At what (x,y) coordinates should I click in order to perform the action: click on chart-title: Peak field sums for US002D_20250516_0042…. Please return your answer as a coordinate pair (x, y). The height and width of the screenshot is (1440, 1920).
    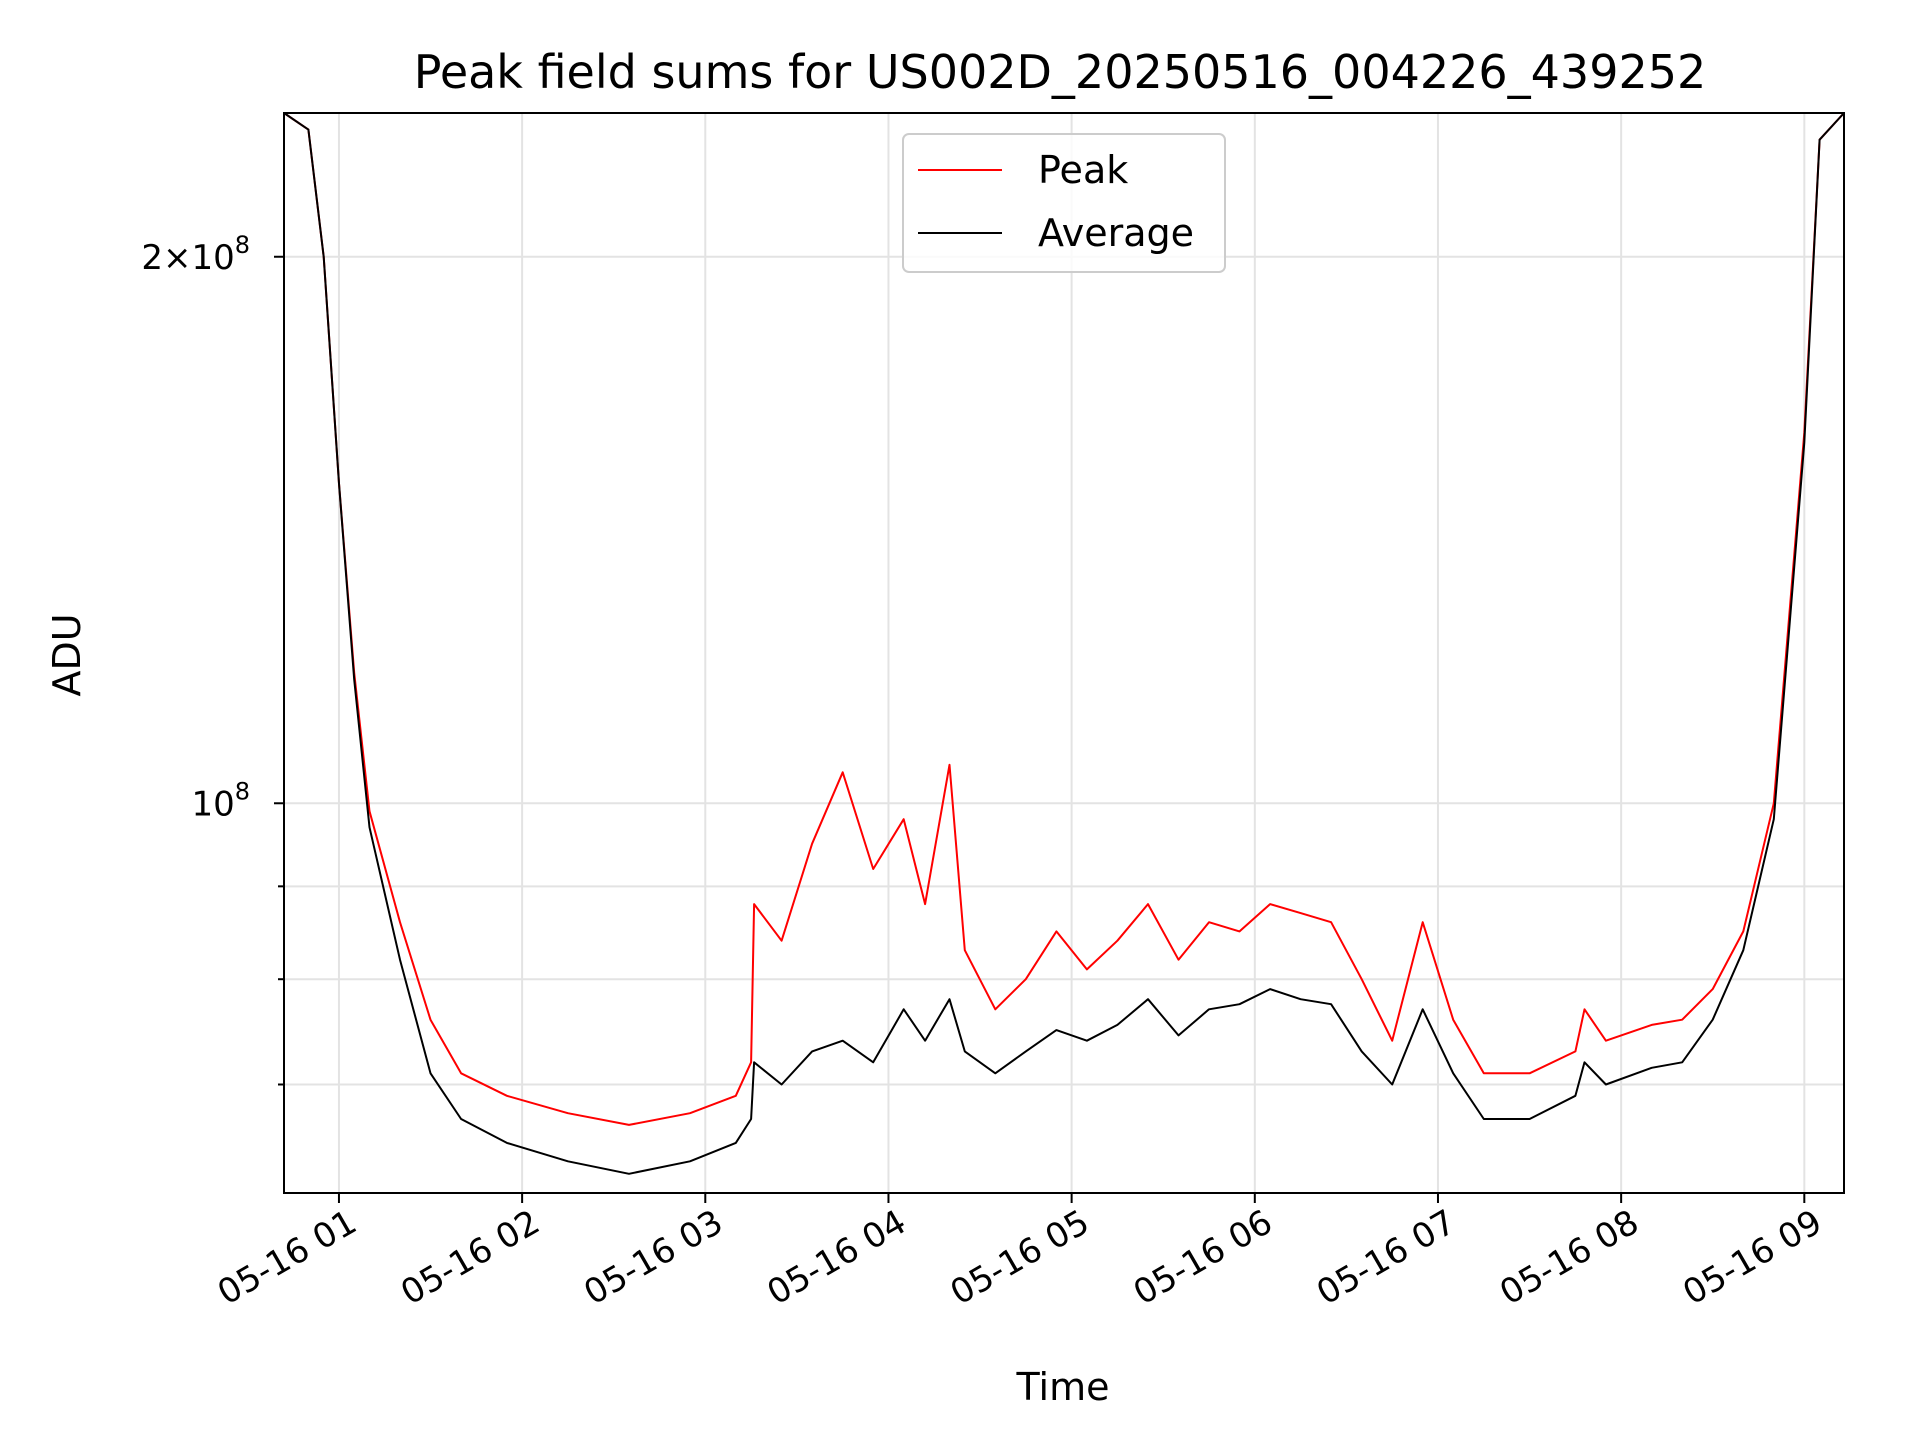
    Looking at the image, I should click on (1060, 72).